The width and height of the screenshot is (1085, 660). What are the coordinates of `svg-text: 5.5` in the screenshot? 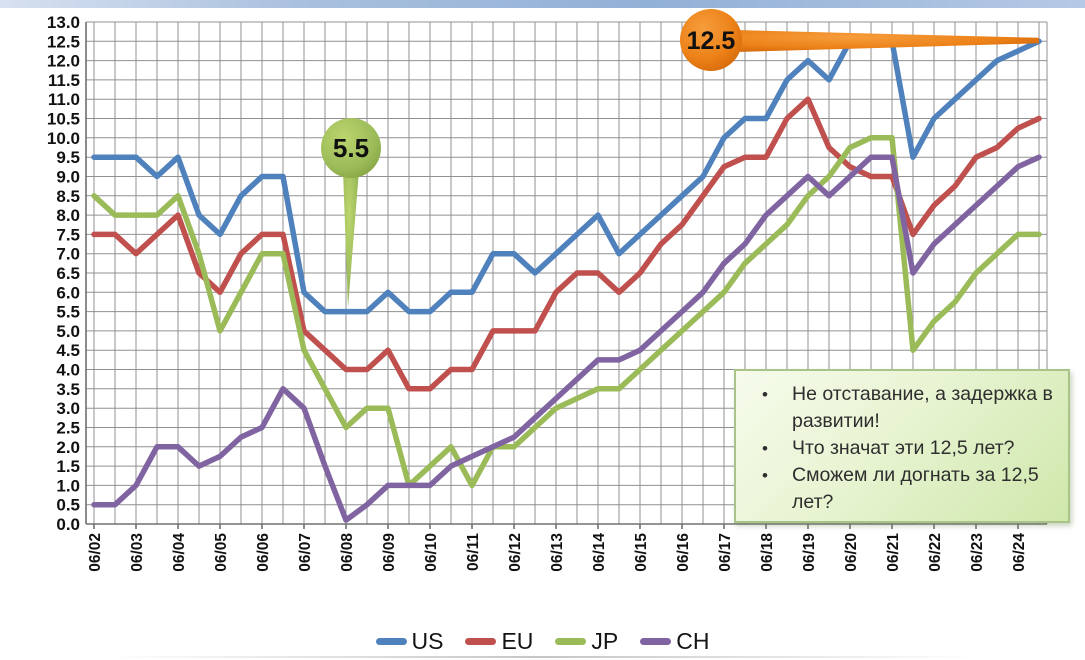 It's located at (68, 312).